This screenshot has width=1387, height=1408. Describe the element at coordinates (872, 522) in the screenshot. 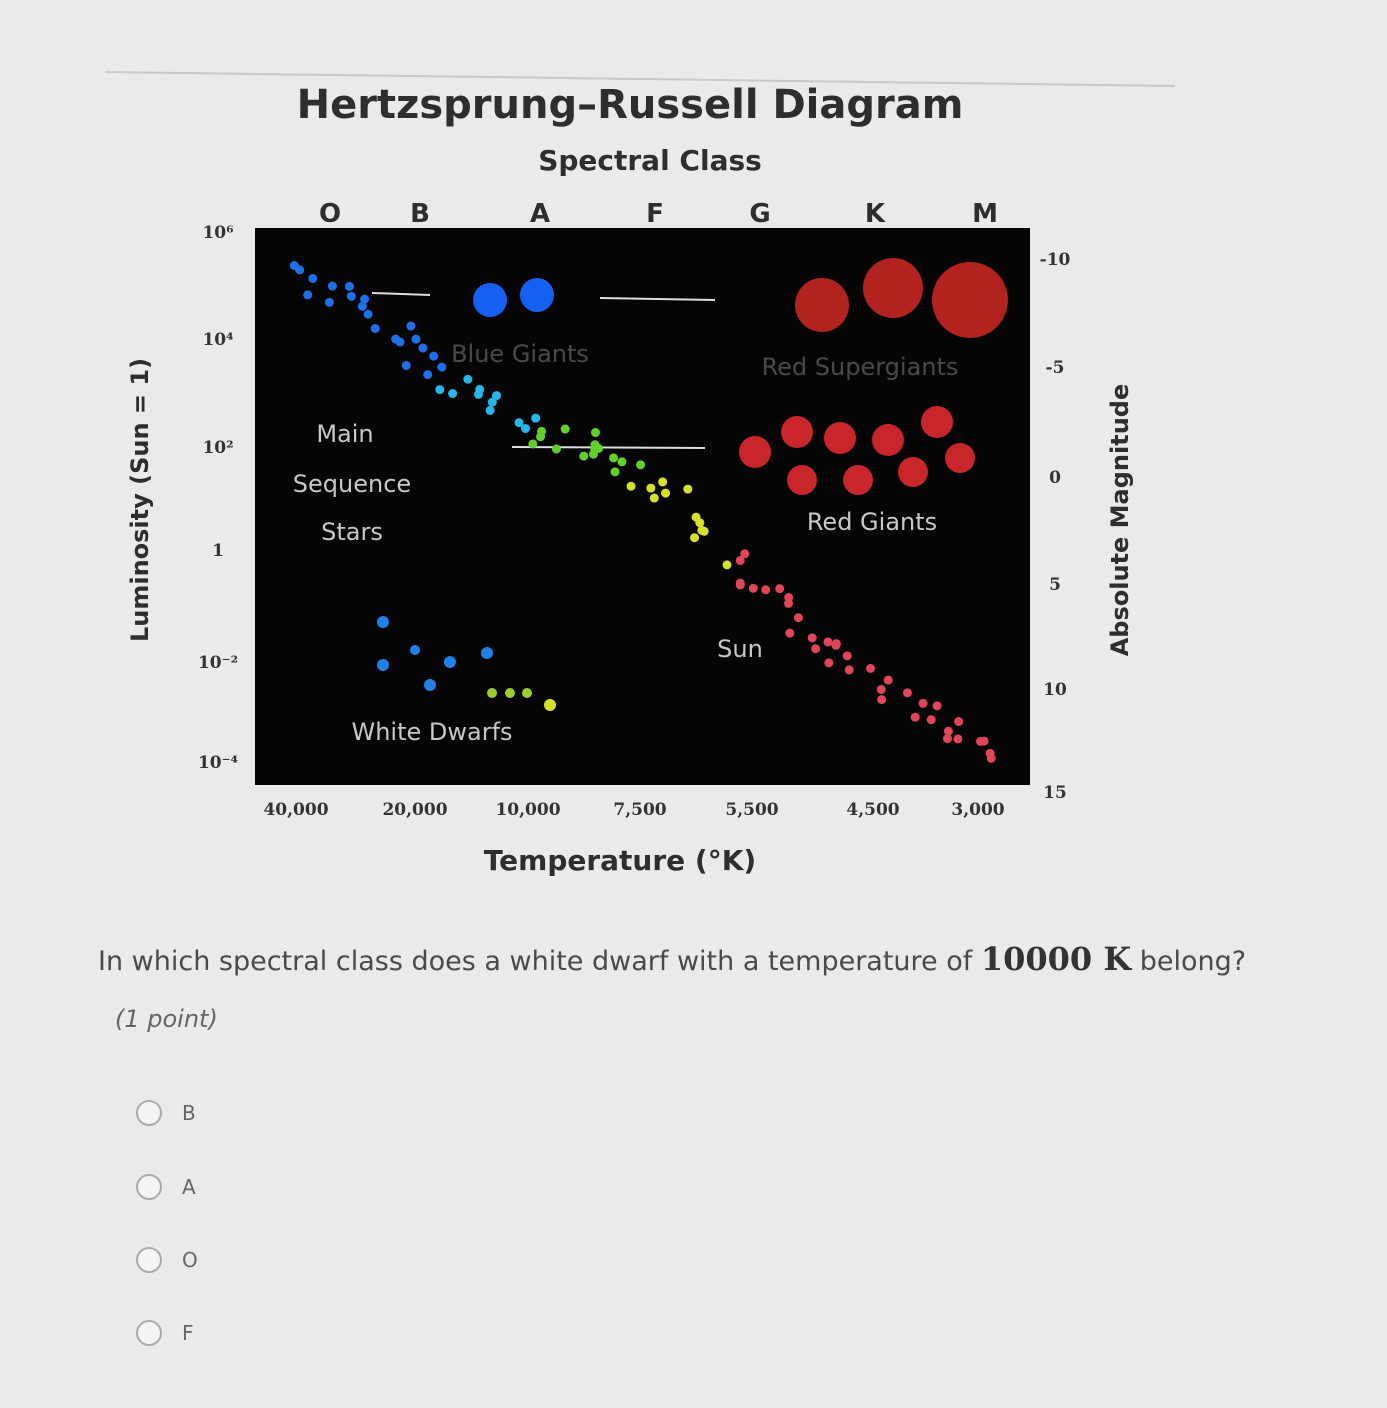

I see `region-label: Red Giants` at that location.